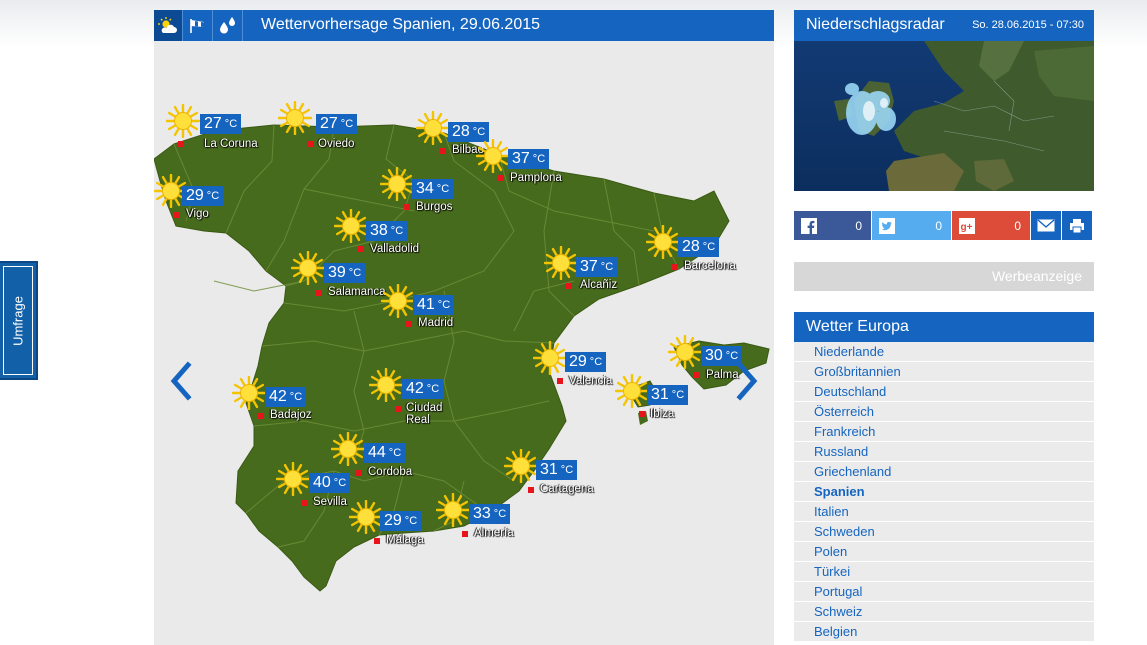  I want to click on city-temperature: 39 °C, so click(345, 273).